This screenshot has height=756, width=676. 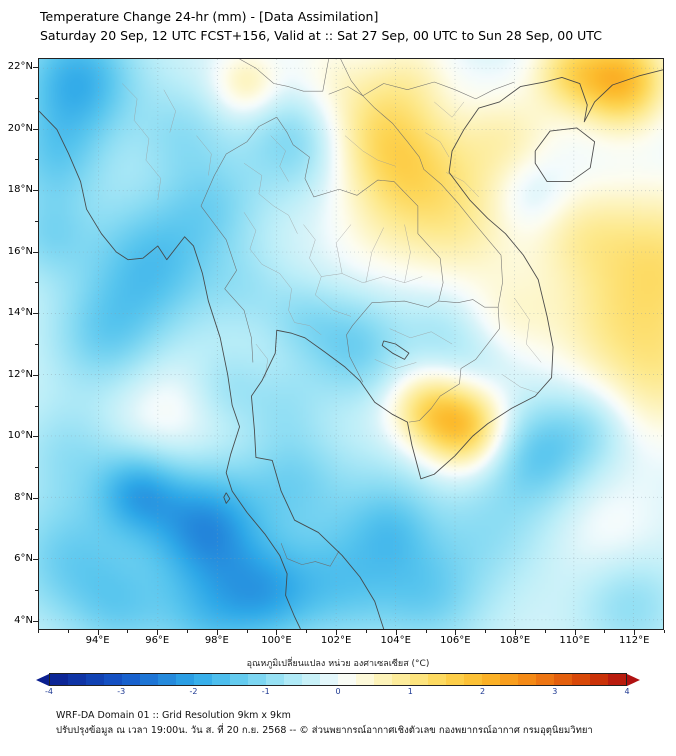 What do you see at coordinates (455, 640) in the screenshot?
I see `x-axis-tick-label: 106°E` at bounding box center [455, 640].